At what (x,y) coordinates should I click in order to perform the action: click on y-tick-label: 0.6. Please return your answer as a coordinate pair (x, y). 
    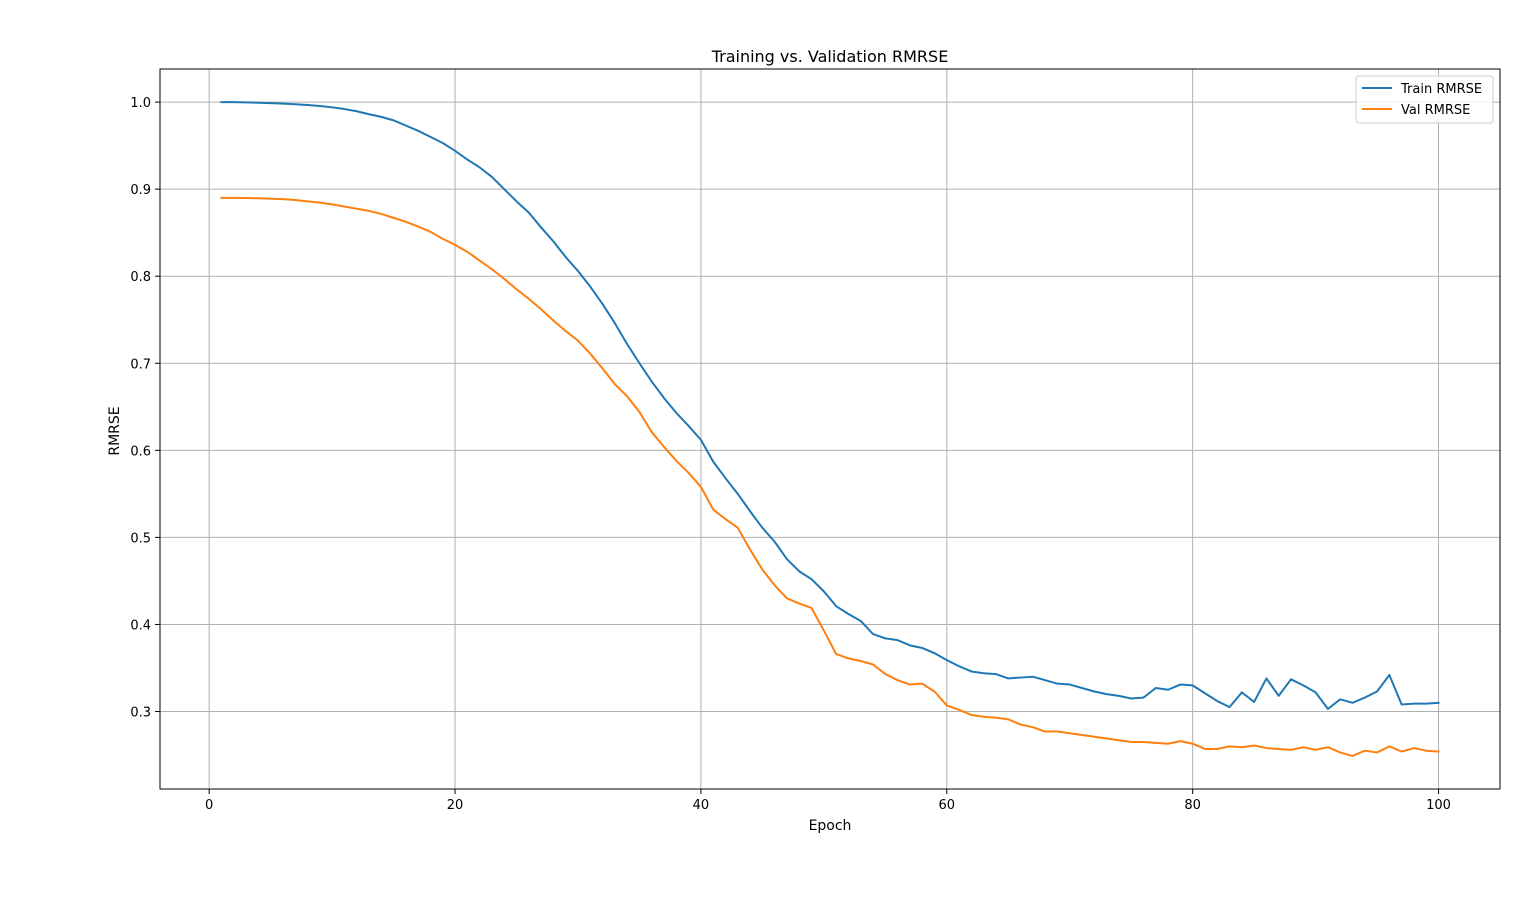
    Looking at the image, I should click on (140, 451).